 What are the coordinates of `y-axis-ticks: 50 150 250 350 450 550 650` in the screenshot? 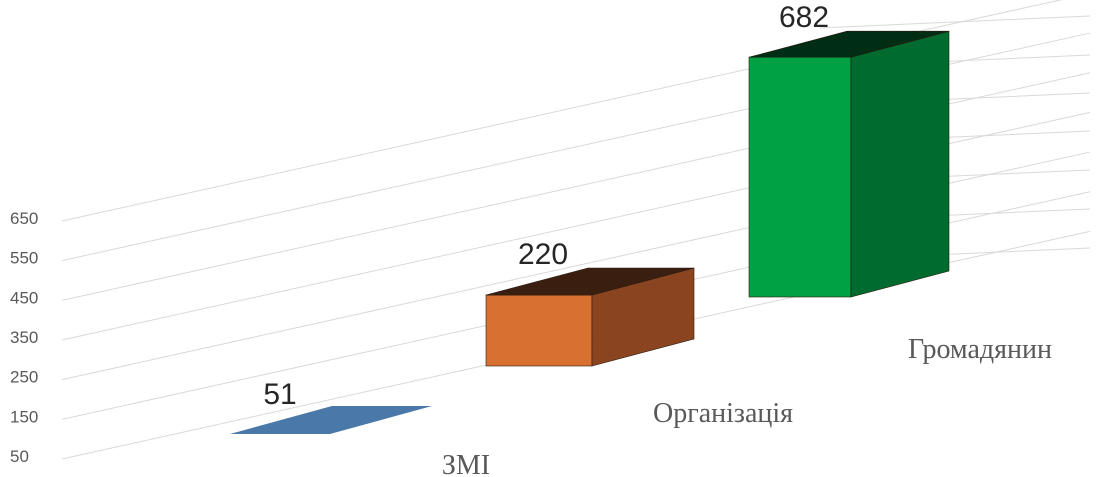 It's located at (24, 337).